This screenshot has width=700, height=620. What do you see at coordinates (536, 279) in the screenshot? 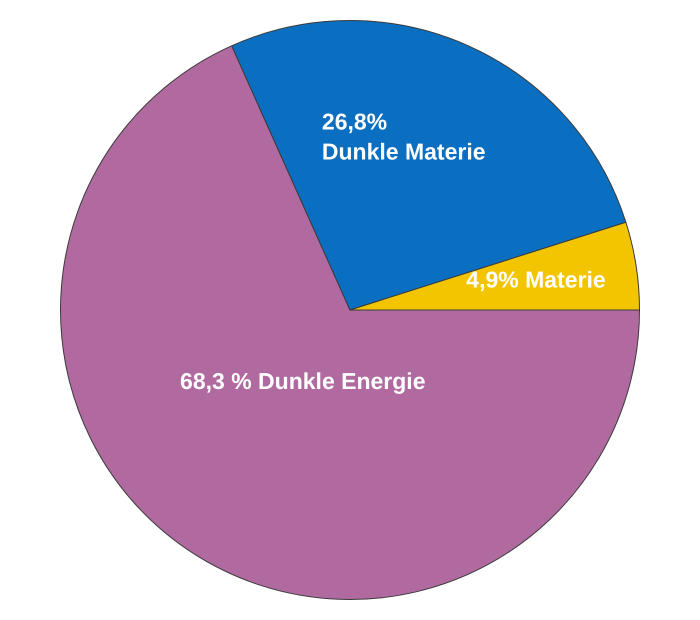
I see `slice-label: 4,9% Materie` at bounding box center [536, 279].